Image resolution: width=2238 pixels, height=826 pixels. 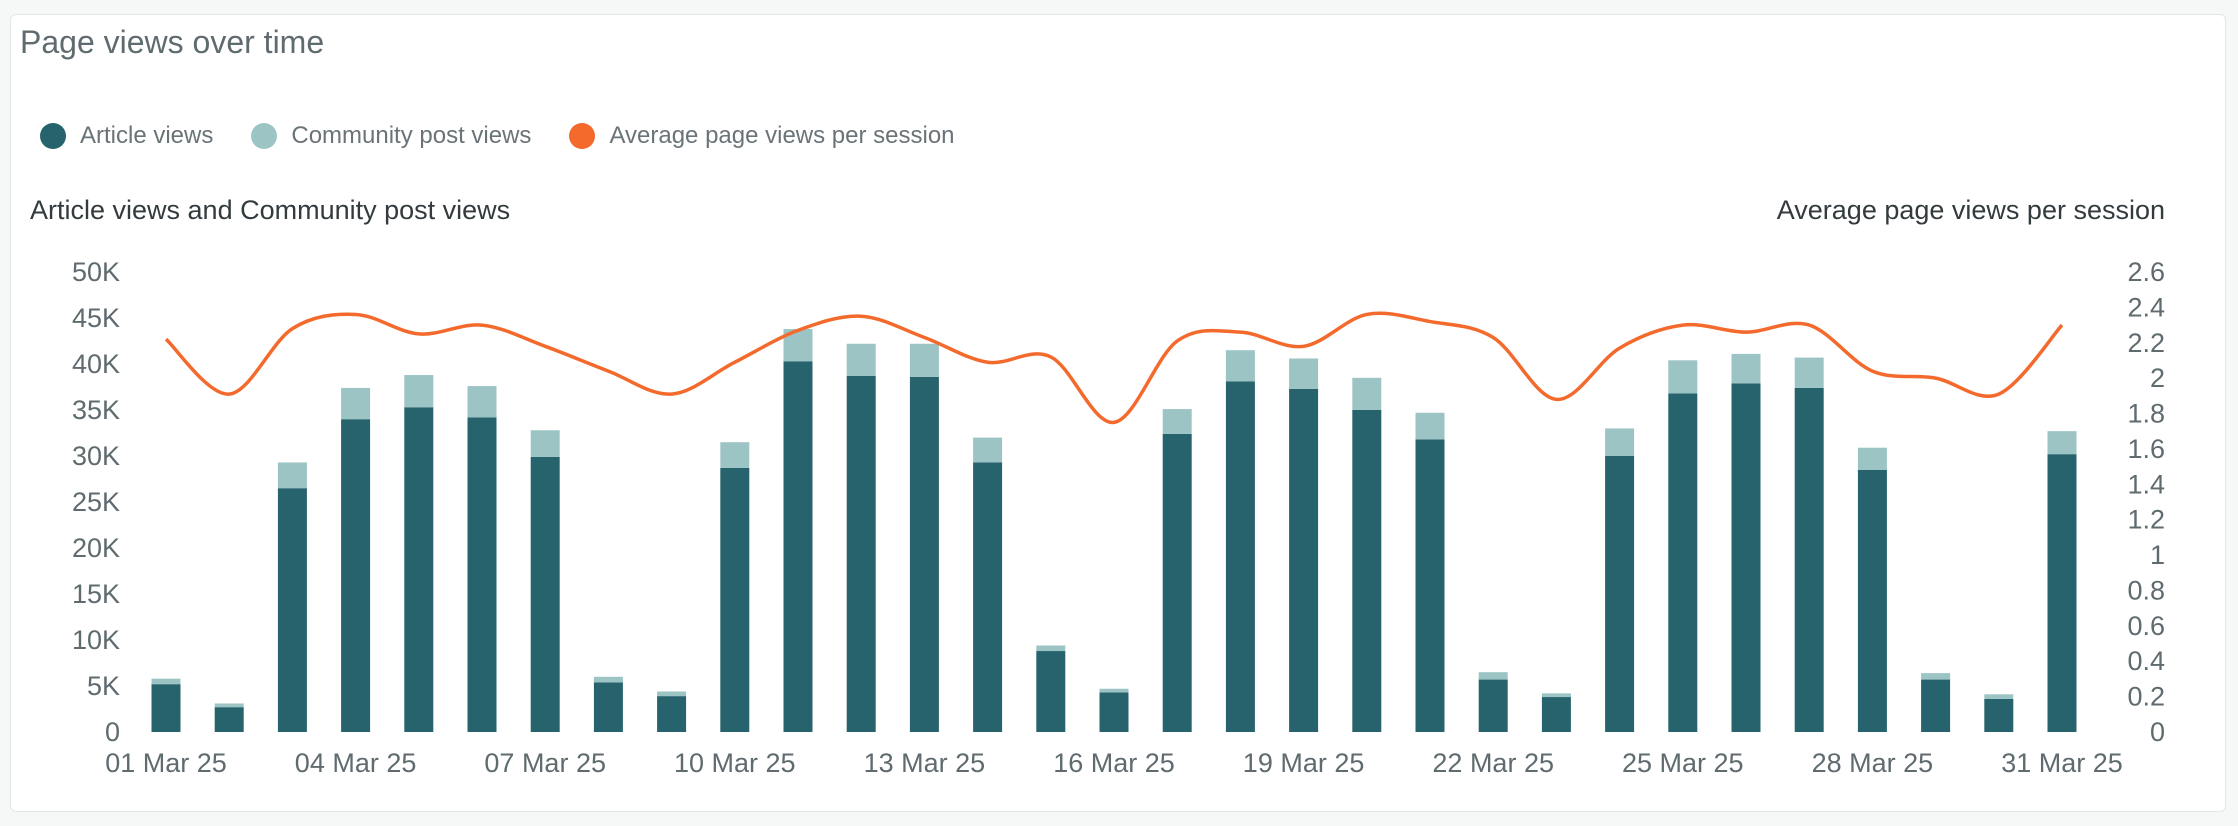 I want to click on y-left-tick-label: 25K, so click(x=96, y=502).